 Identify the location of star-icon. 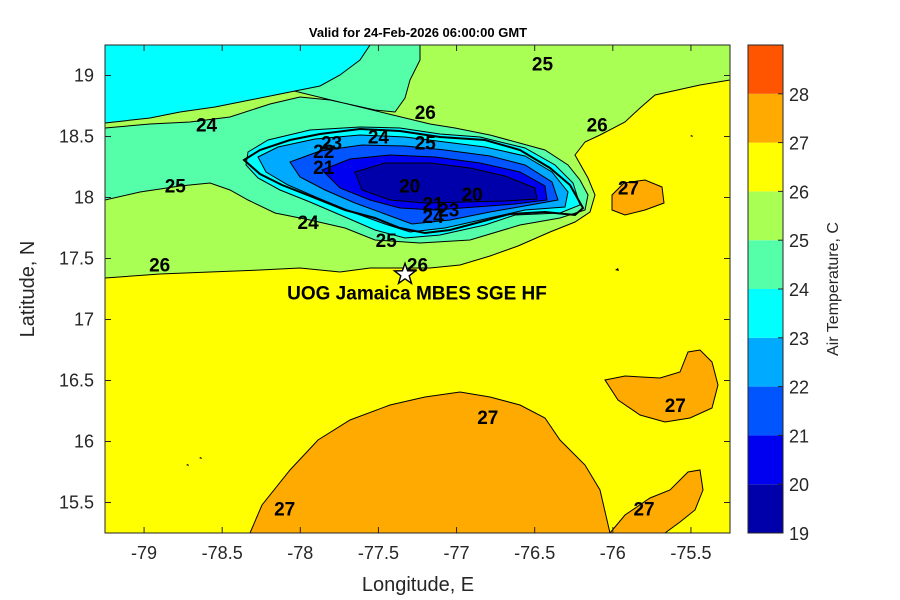
(405, 273).